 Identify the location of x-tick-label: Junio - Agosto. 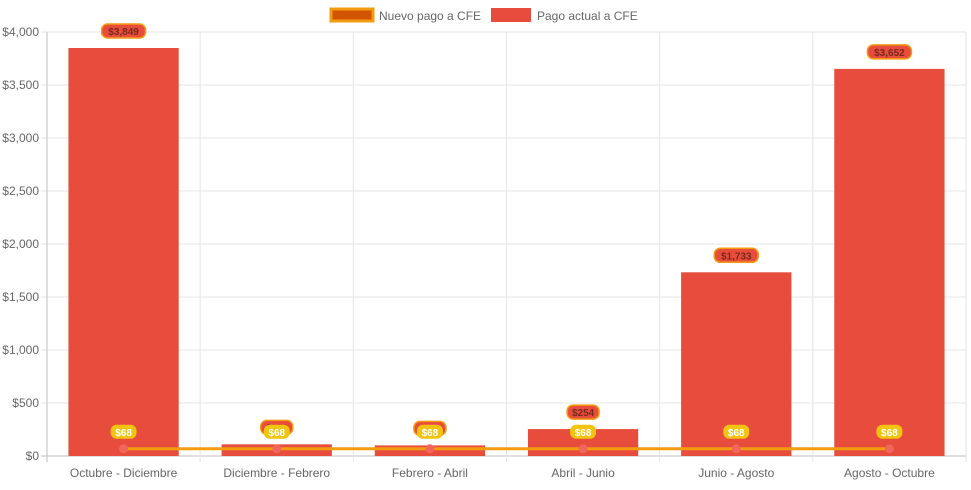
(736, 473).